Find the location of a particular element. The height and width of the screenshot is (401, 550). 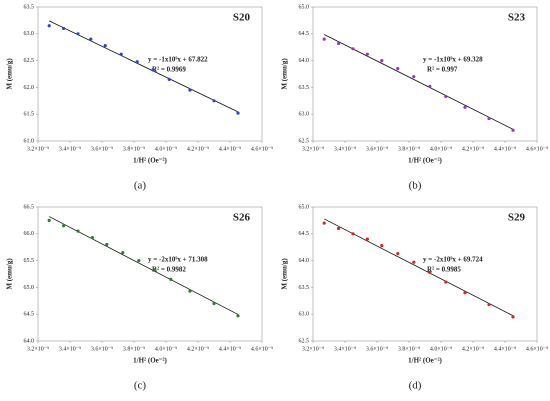

r-squared: R² = 0.9969 is located at coordinates (169, 70).